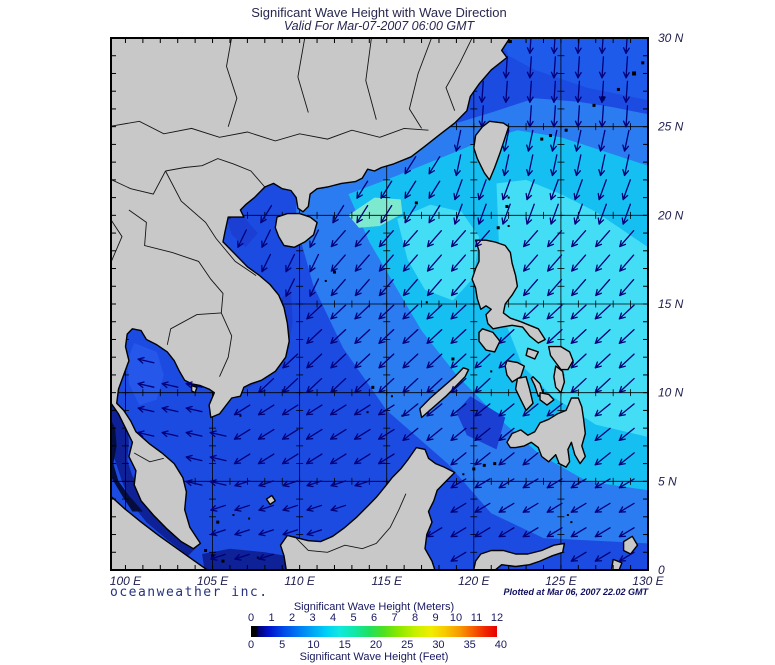  What do you see at coordinates (572, 308) in the screenshot?
I see `wave-patch-bright-cyan-pacific` at bounding box center [572, 308].